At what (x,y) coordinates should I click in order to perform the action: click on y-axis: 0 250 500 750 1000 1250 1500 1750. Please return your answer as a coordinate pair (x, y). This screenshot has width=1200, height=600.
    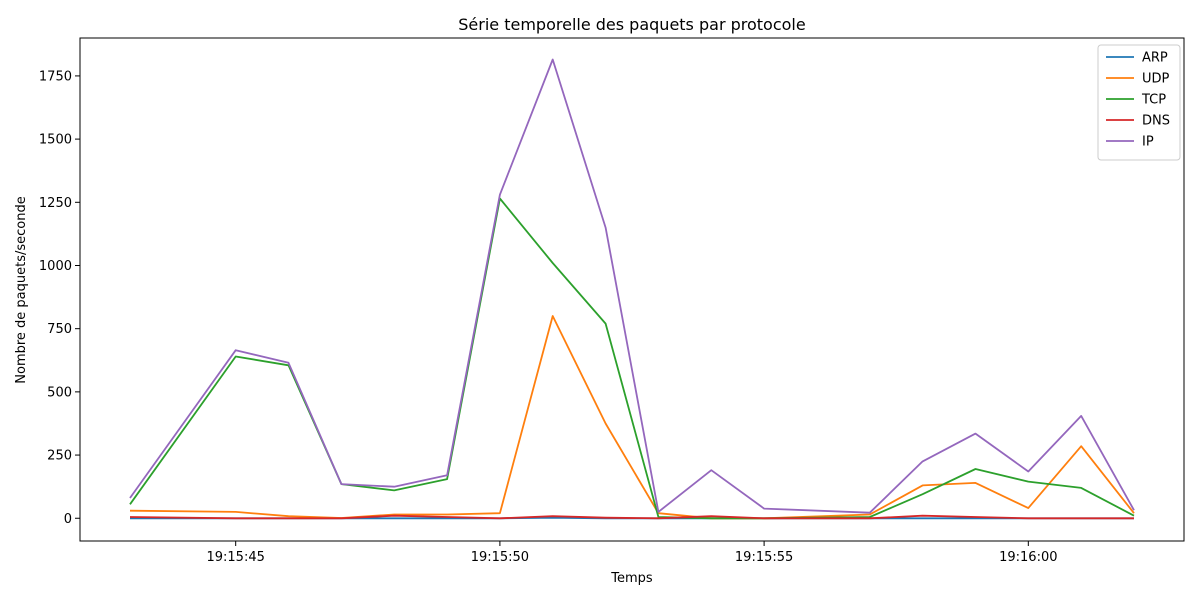
    Looking at the image, I should click on (59, 298).